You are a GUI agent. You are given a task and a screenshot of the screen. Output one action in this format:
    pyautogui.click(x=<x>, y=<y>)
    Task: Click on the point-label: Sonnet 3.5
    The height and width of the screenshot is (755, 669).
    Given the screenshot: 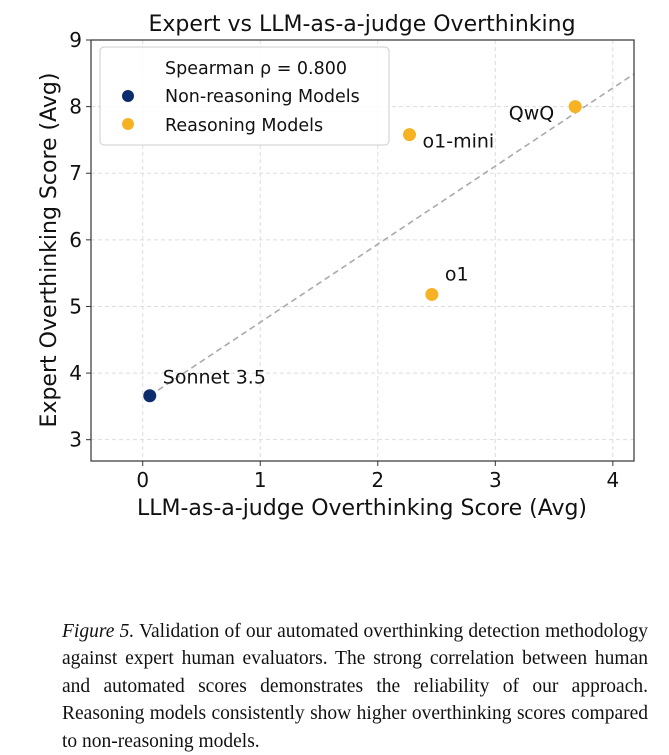 What is the action you would take?
    pyautogui.click(x=214, y=378)
    